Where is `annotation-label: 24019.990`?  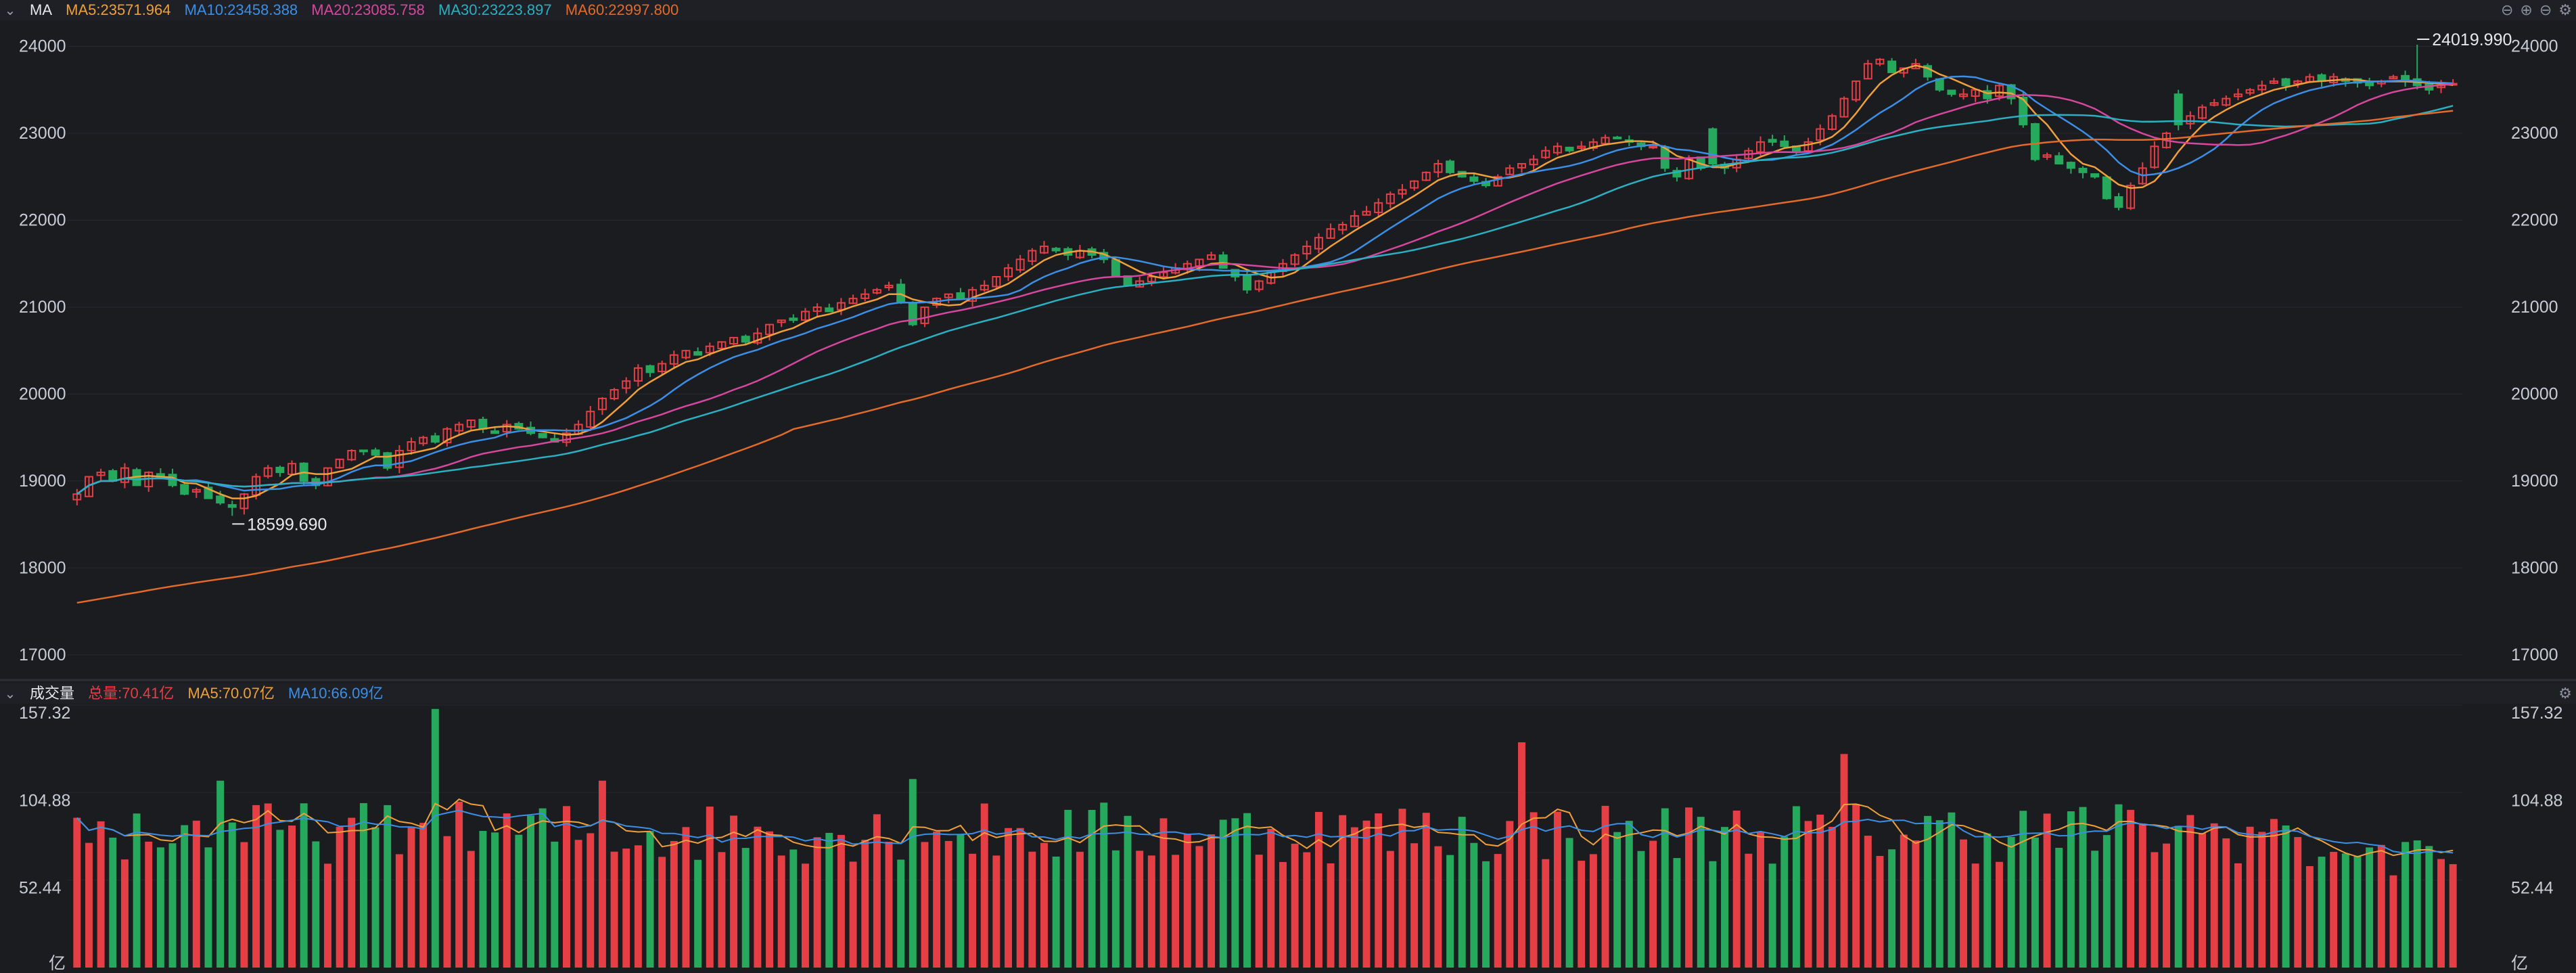 annotation-label: 24019.990 is located at coordinates (2472, 39).